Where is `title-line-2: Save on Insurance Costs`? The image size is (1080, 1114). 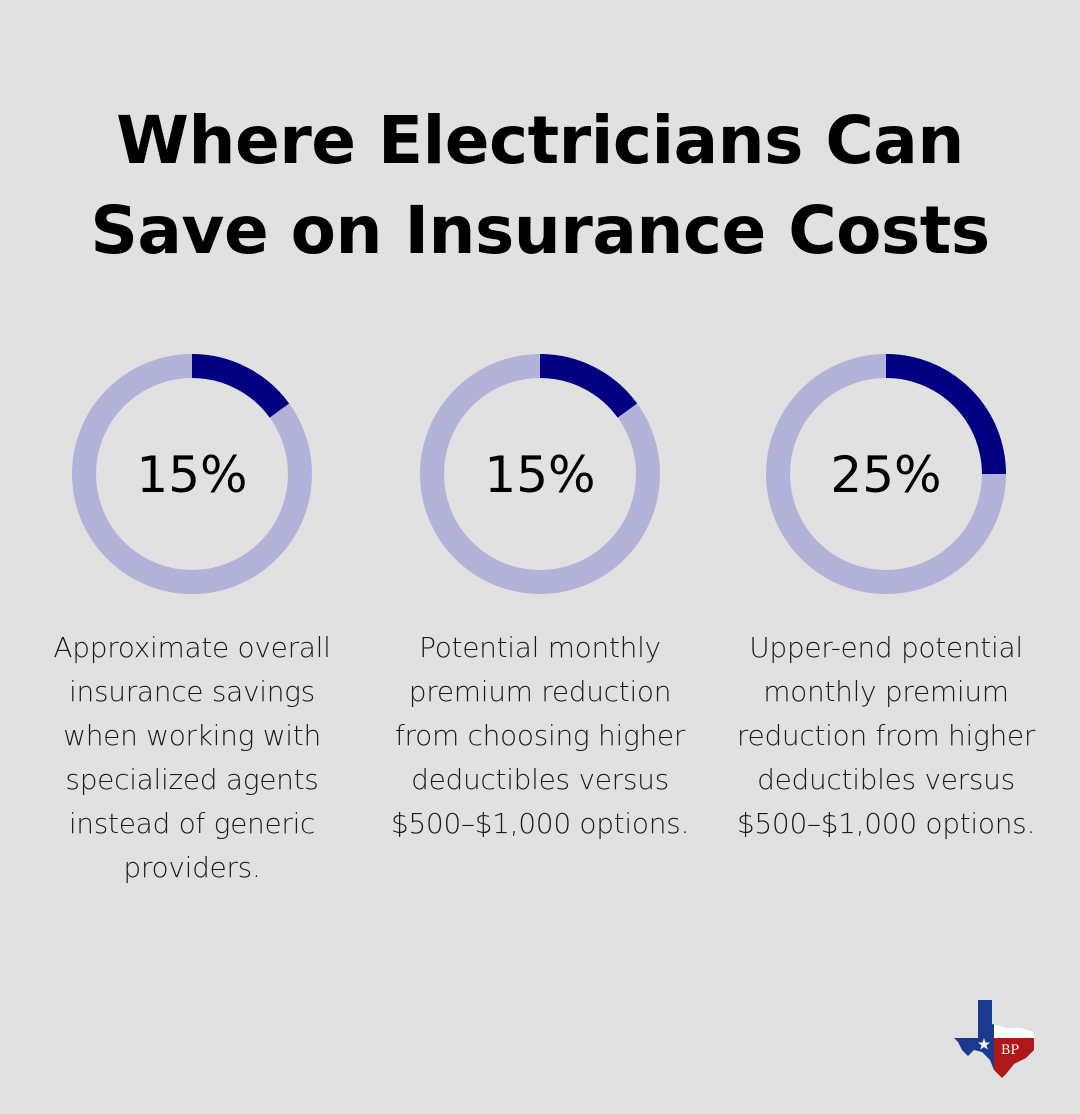 title-line-2: Save on Insurance Costs is located at coordinates (540, 230).